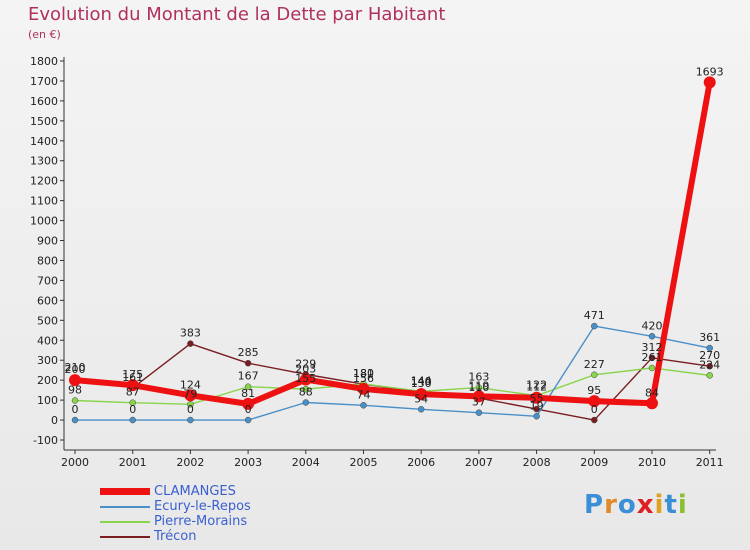  I want to click on y-tick-label: 1700, so click(44, 81).